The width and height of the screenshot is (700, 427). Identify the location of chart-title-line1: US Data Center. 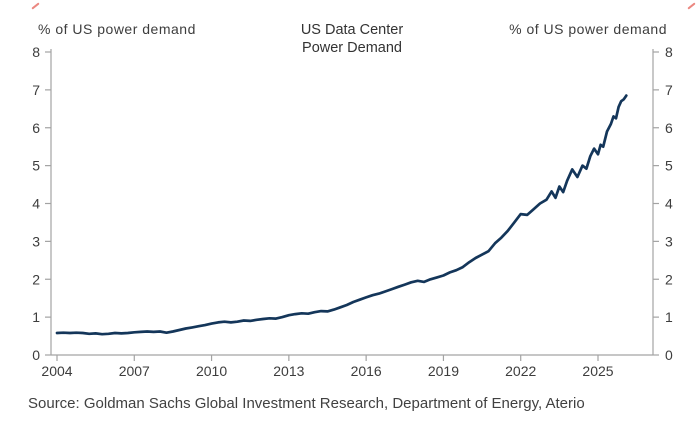
(352, 30).